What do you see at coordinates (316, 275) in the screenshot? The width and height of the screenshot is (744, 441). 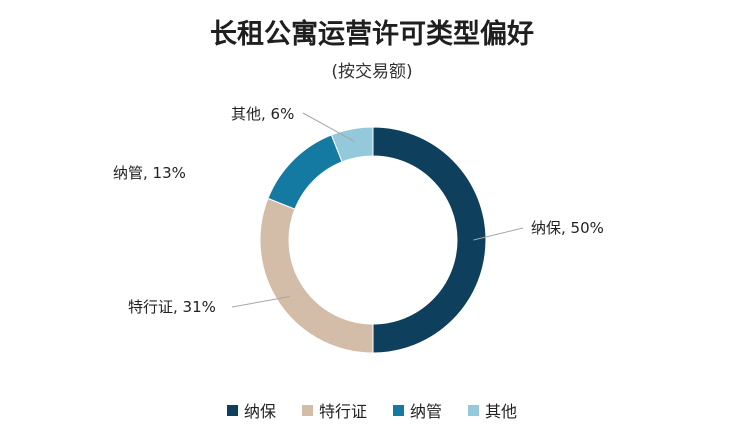 I see `slice-特行证` at bounding box center [316, 275].